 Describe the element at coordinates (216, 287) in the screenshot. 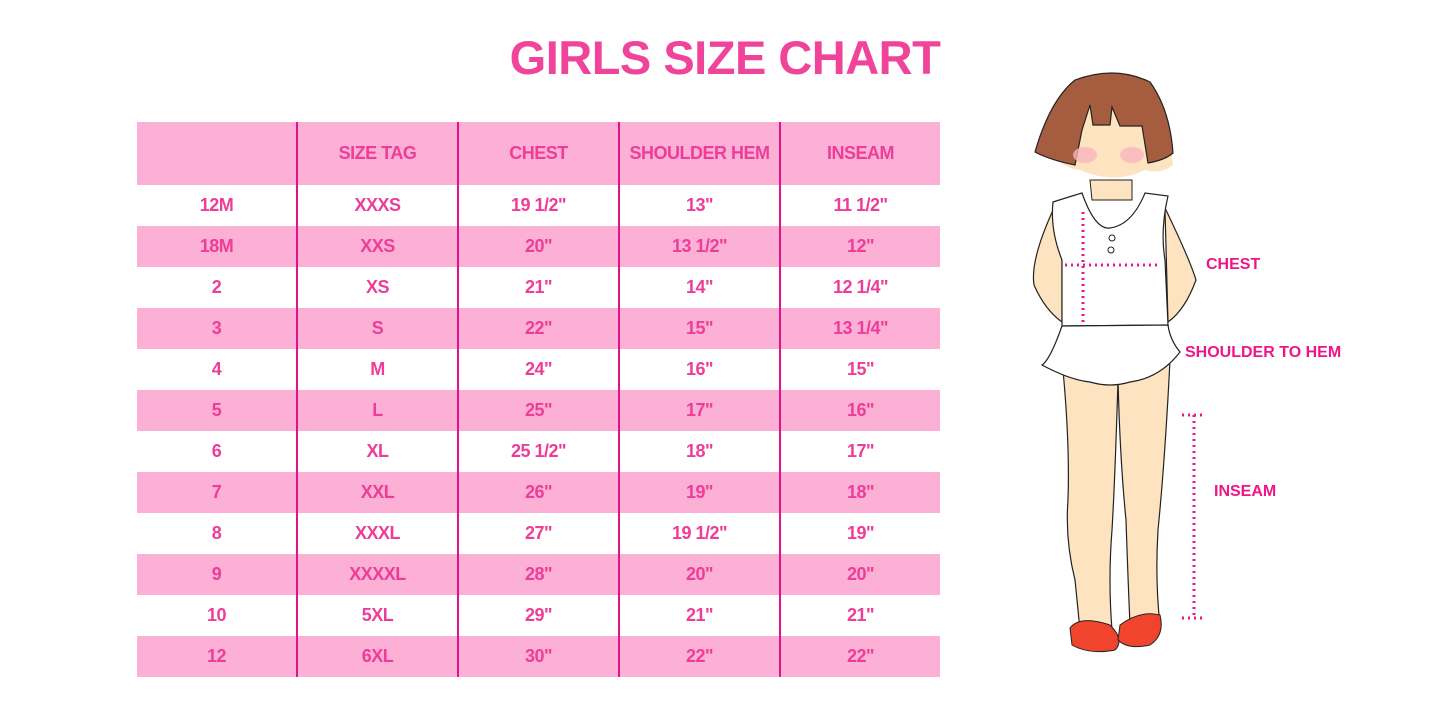

I see `table-cell: 2` at that location.